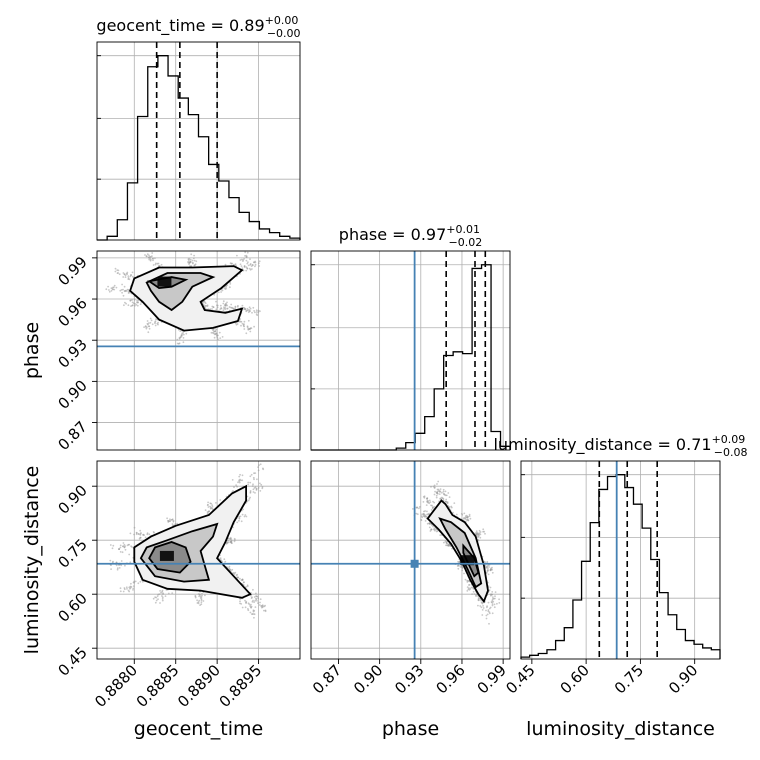 The width and height of the screenshot is (760, 760). Describe the element at coordinates (158, 686) in the screenshot. I see `xtick-label-geocent_time-1: 0.8885` at that location.